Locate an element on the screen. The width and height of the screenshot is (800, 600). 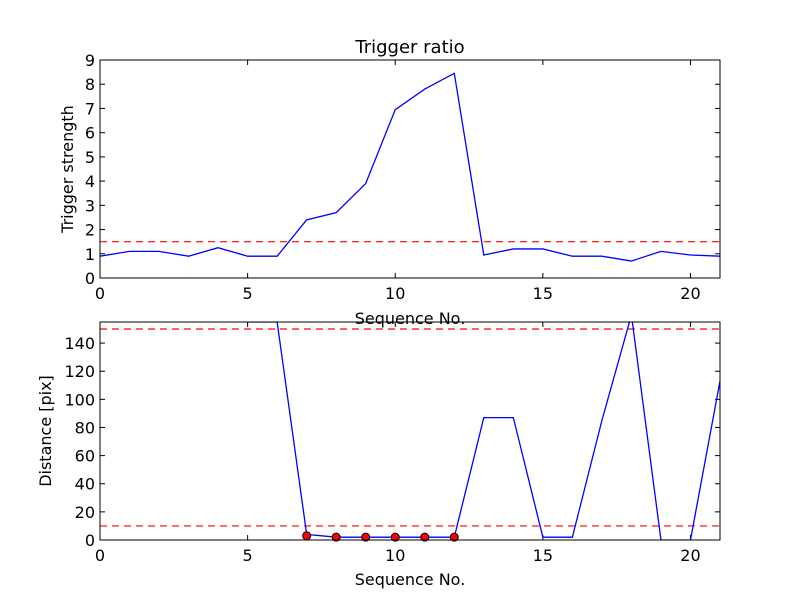
y-axis-label: Trigger strength is located at coordinates (67, 169).